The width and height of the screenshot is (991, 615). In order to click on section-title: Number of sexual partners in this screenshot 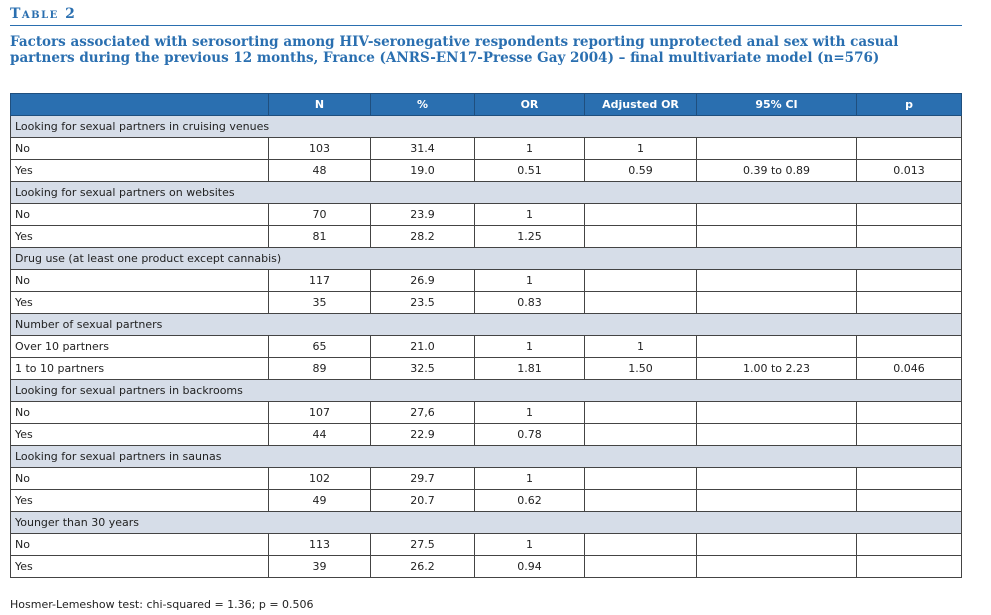, I will do `click(486, 324)`.